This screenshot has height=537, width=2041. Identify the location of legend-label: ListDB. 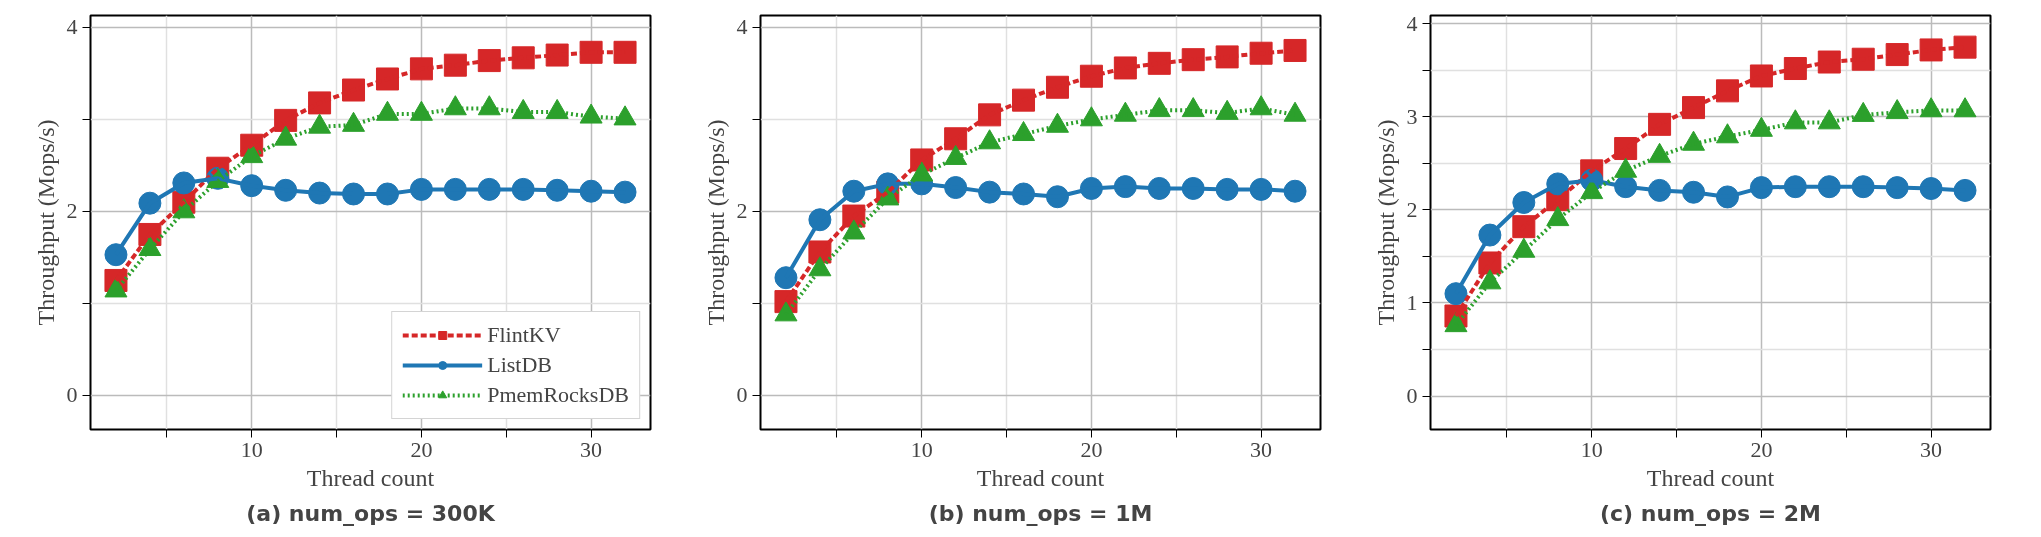
(519, 365).